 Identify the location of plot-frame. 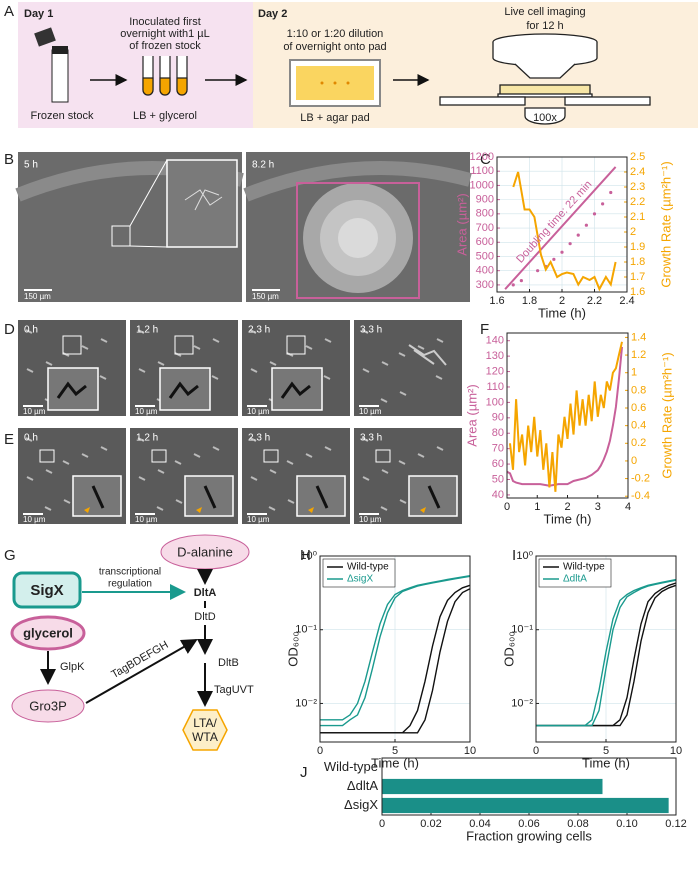
(395, 649).